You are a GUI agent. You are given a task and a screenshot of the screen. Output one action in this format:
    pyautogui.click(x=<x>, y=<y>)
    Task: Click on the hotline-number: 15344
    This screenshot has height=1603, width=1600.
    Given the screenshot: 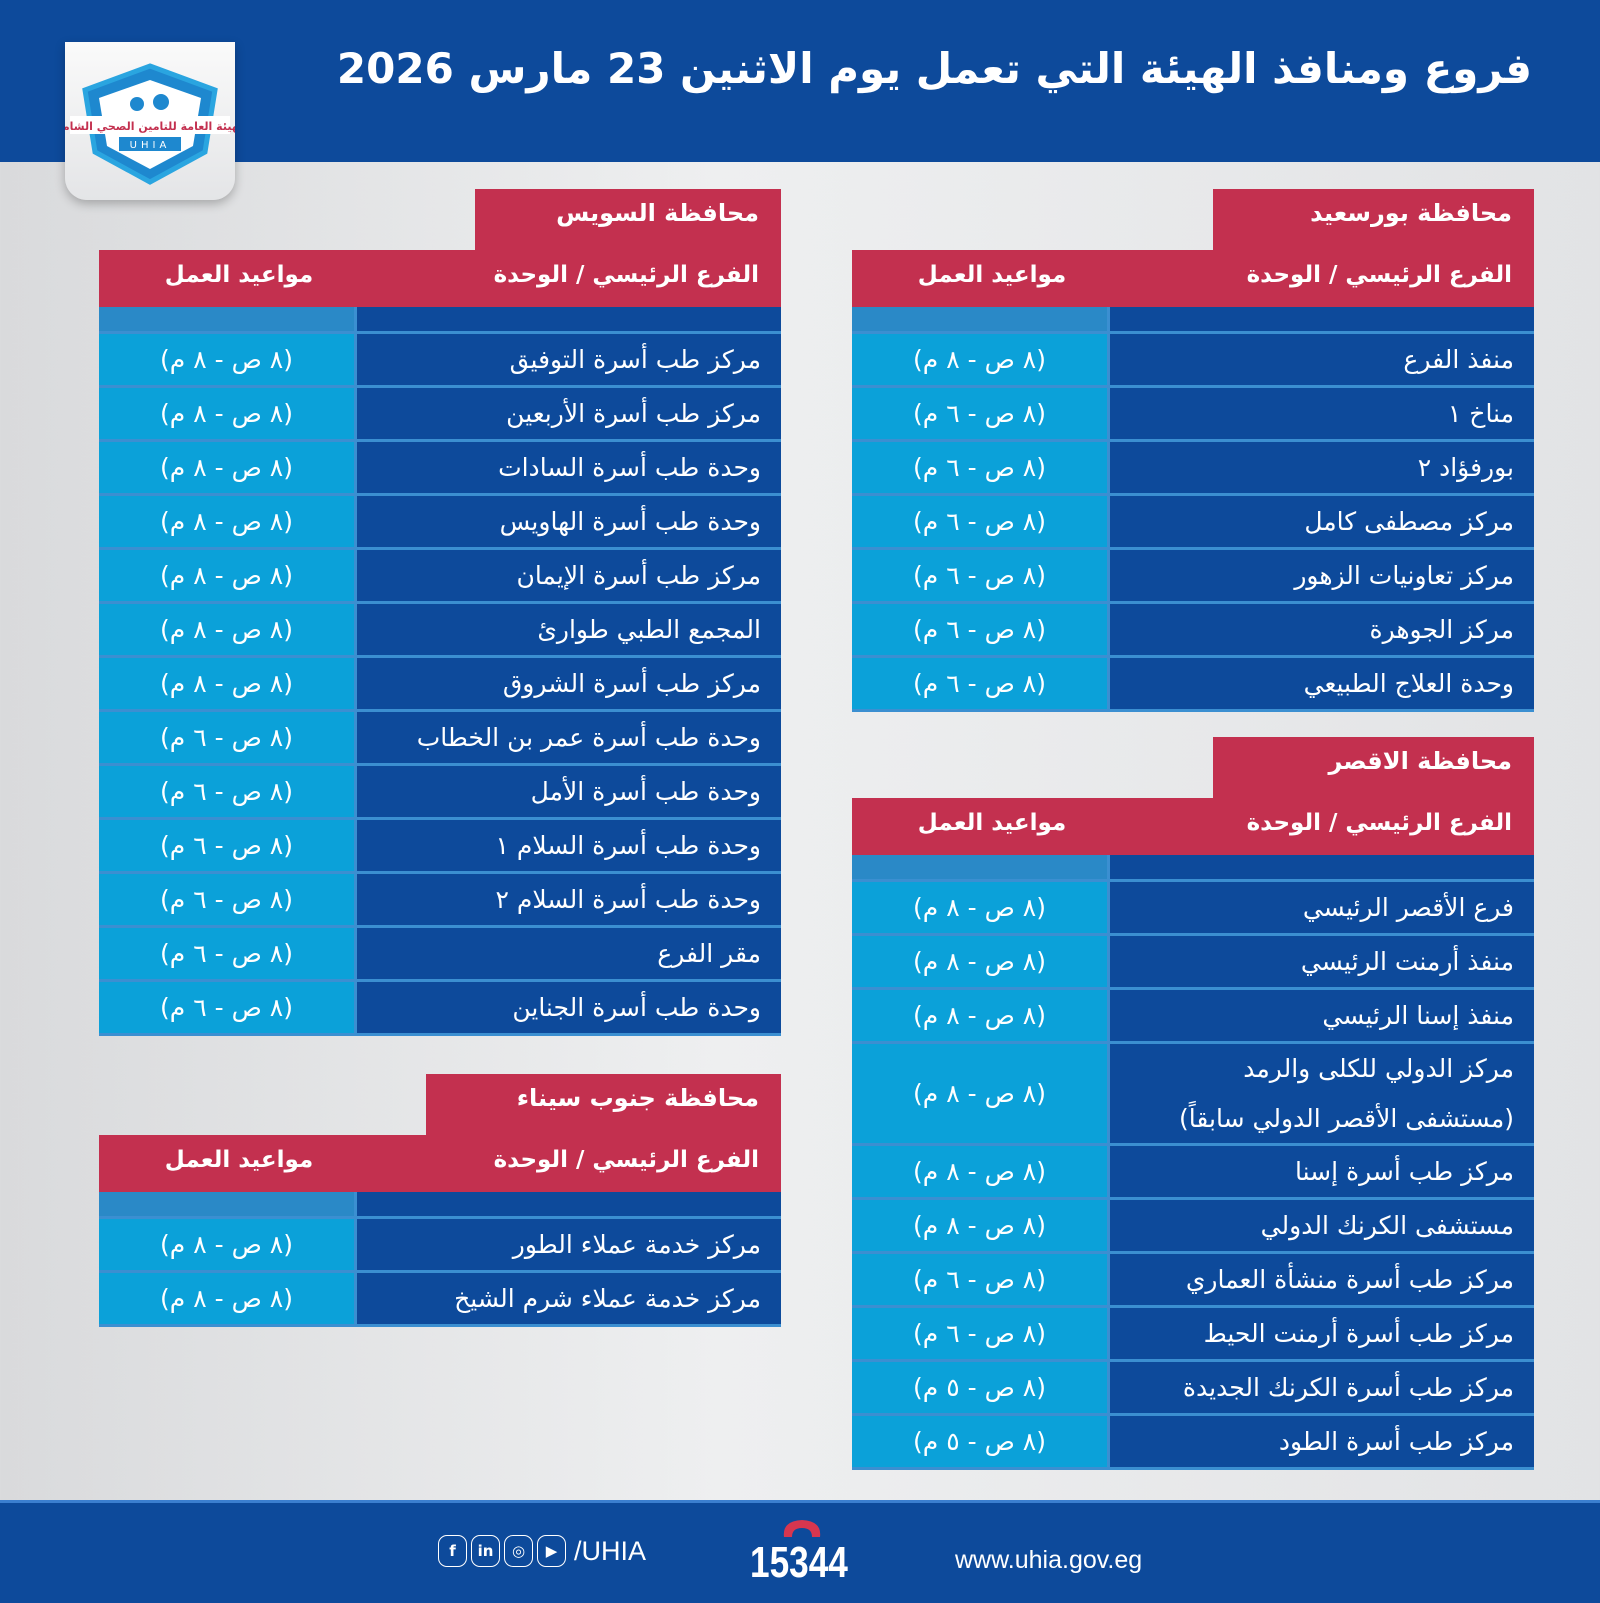 What is the action you would take?
    pyautogui.click(x=799, y=1562)
    